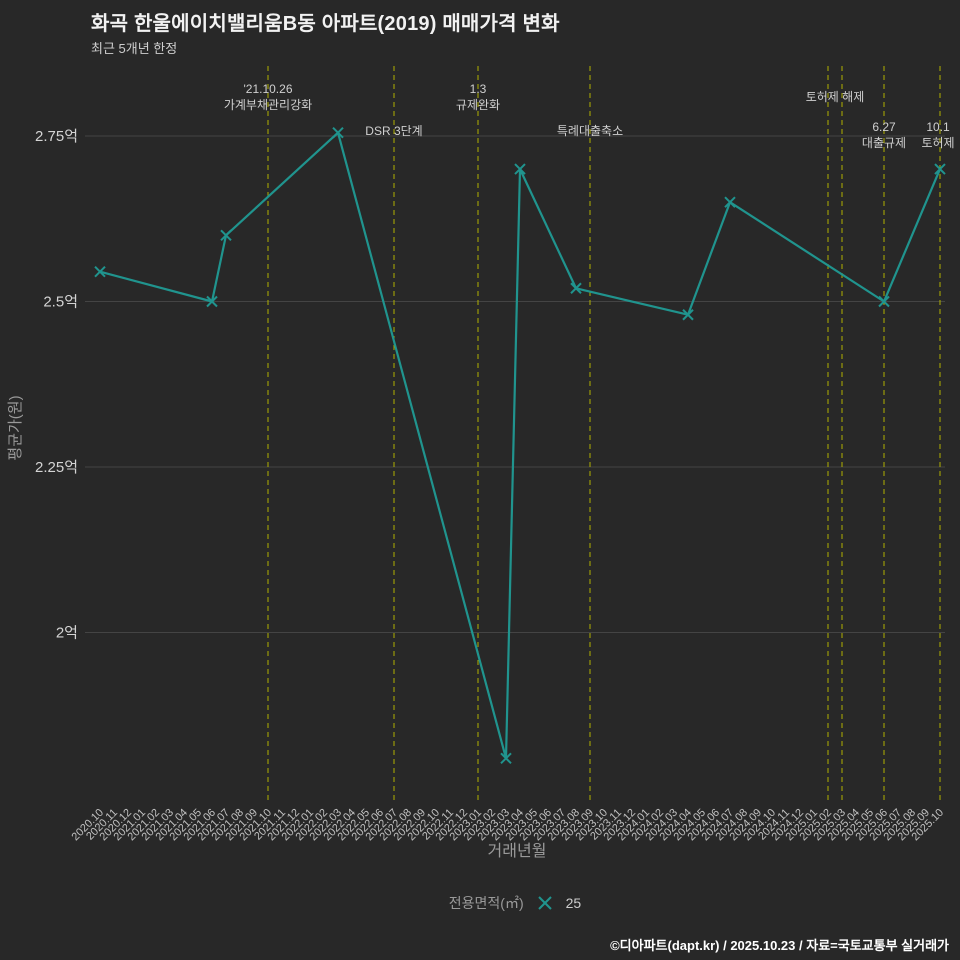  What do you see at coordinates (938, 127) in the screenshot?
I see `event-label: 10.1` at bounding box center [938, 127].